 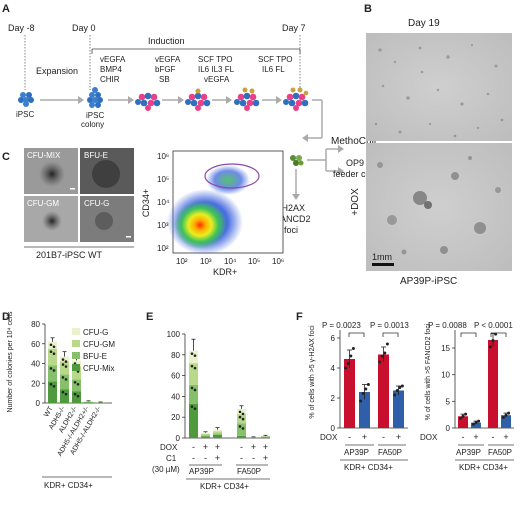 What do you see at coordinates (217, 430) in the screenshot?
I see `e-bar-2-cfu-g` at bounding box center [217, 430].